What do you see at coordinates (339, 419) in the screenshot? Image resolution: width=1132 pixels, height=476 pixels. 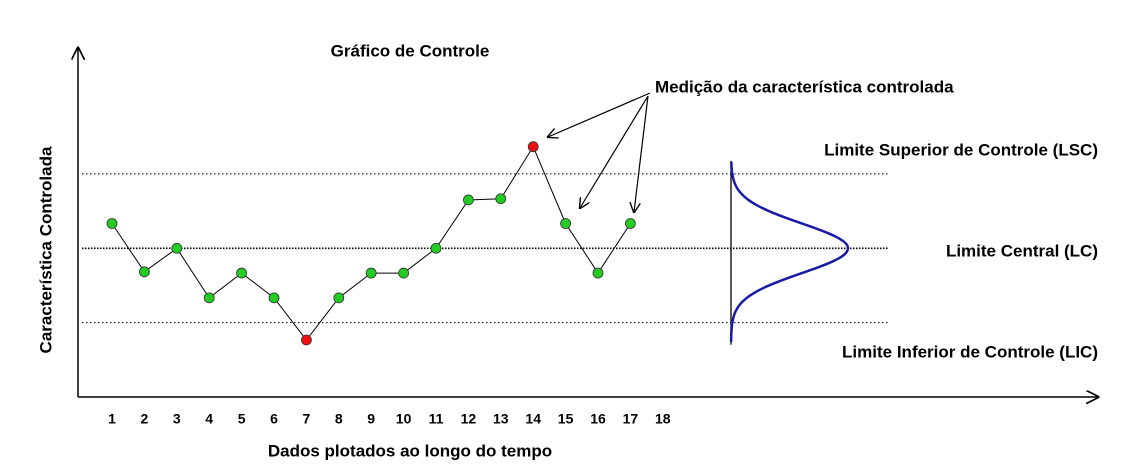 I see `x-tick-label: 8` at bounding box center [339, 419].